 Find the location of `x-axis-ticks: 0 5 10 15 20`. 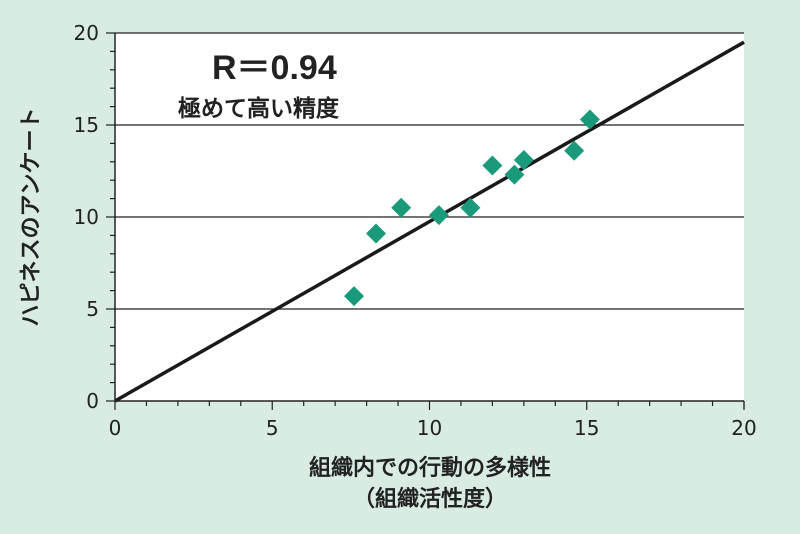

x-axis-ticks: 0 5 10 15 20 is located at coordinates (433, 420).